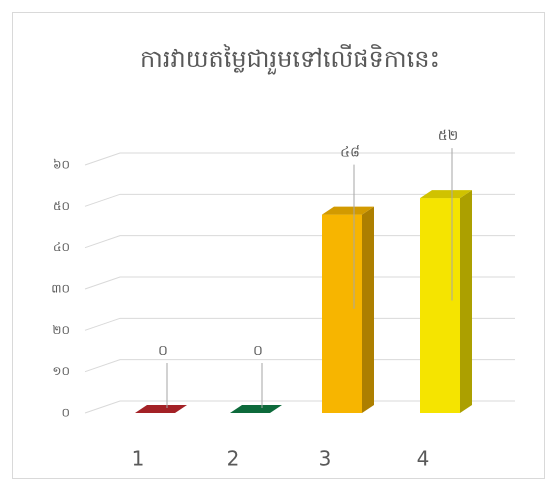  I want to click on y-tick-label: ៦០, so click(61, 165).